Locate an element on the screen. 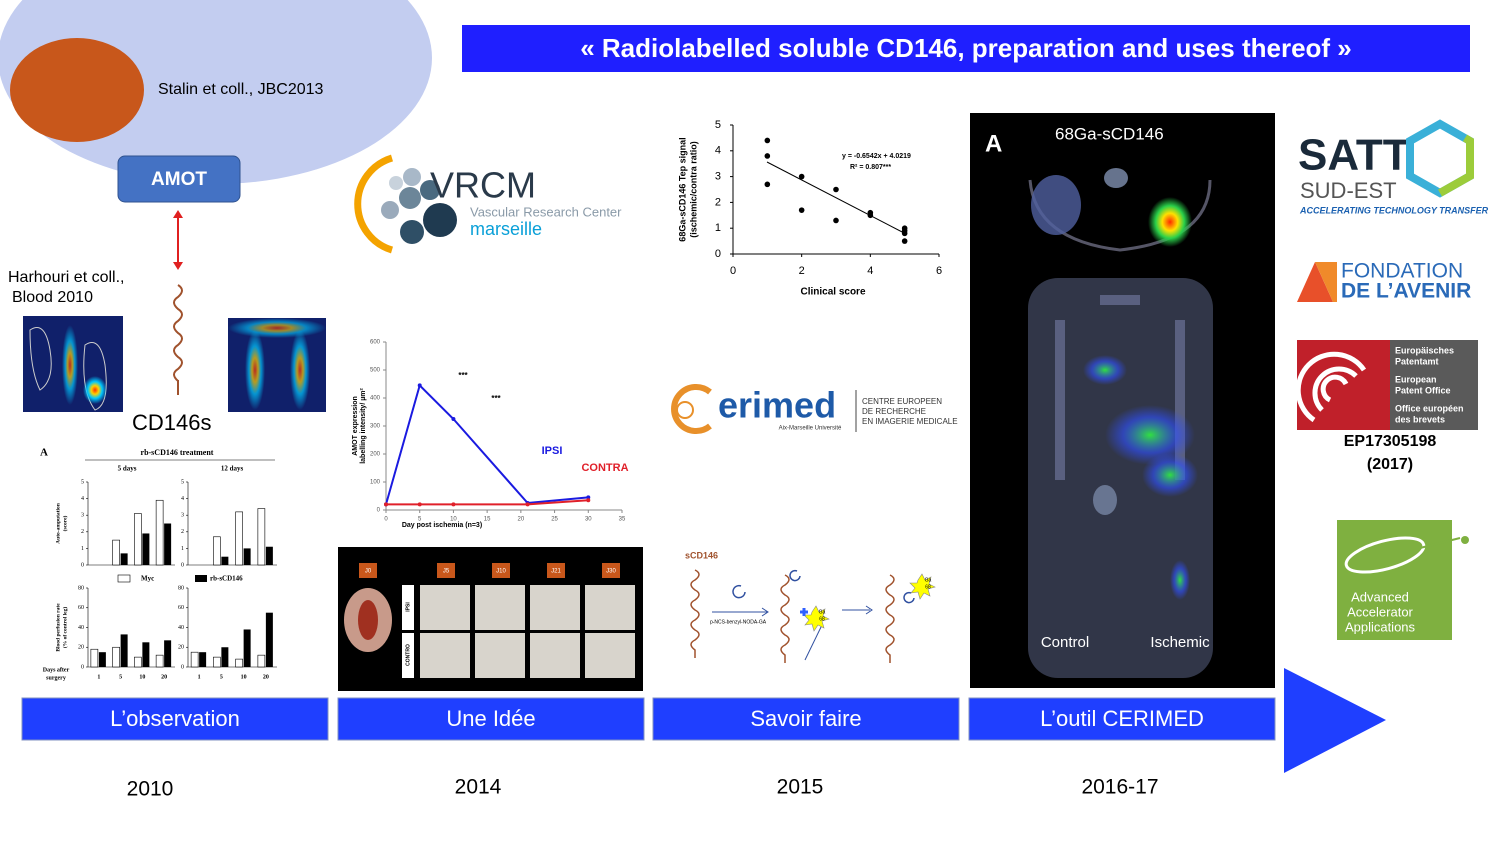  reaction-label: p-NCS-benzyl-NODA-GA is located at coordinates (738, 622).